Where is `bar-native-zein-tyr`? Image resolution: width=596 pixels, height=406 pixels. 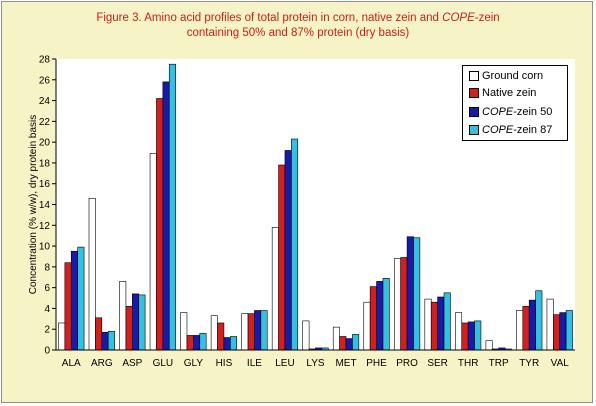
bar-native-zein-tyr is located at coordinates (526, 328).